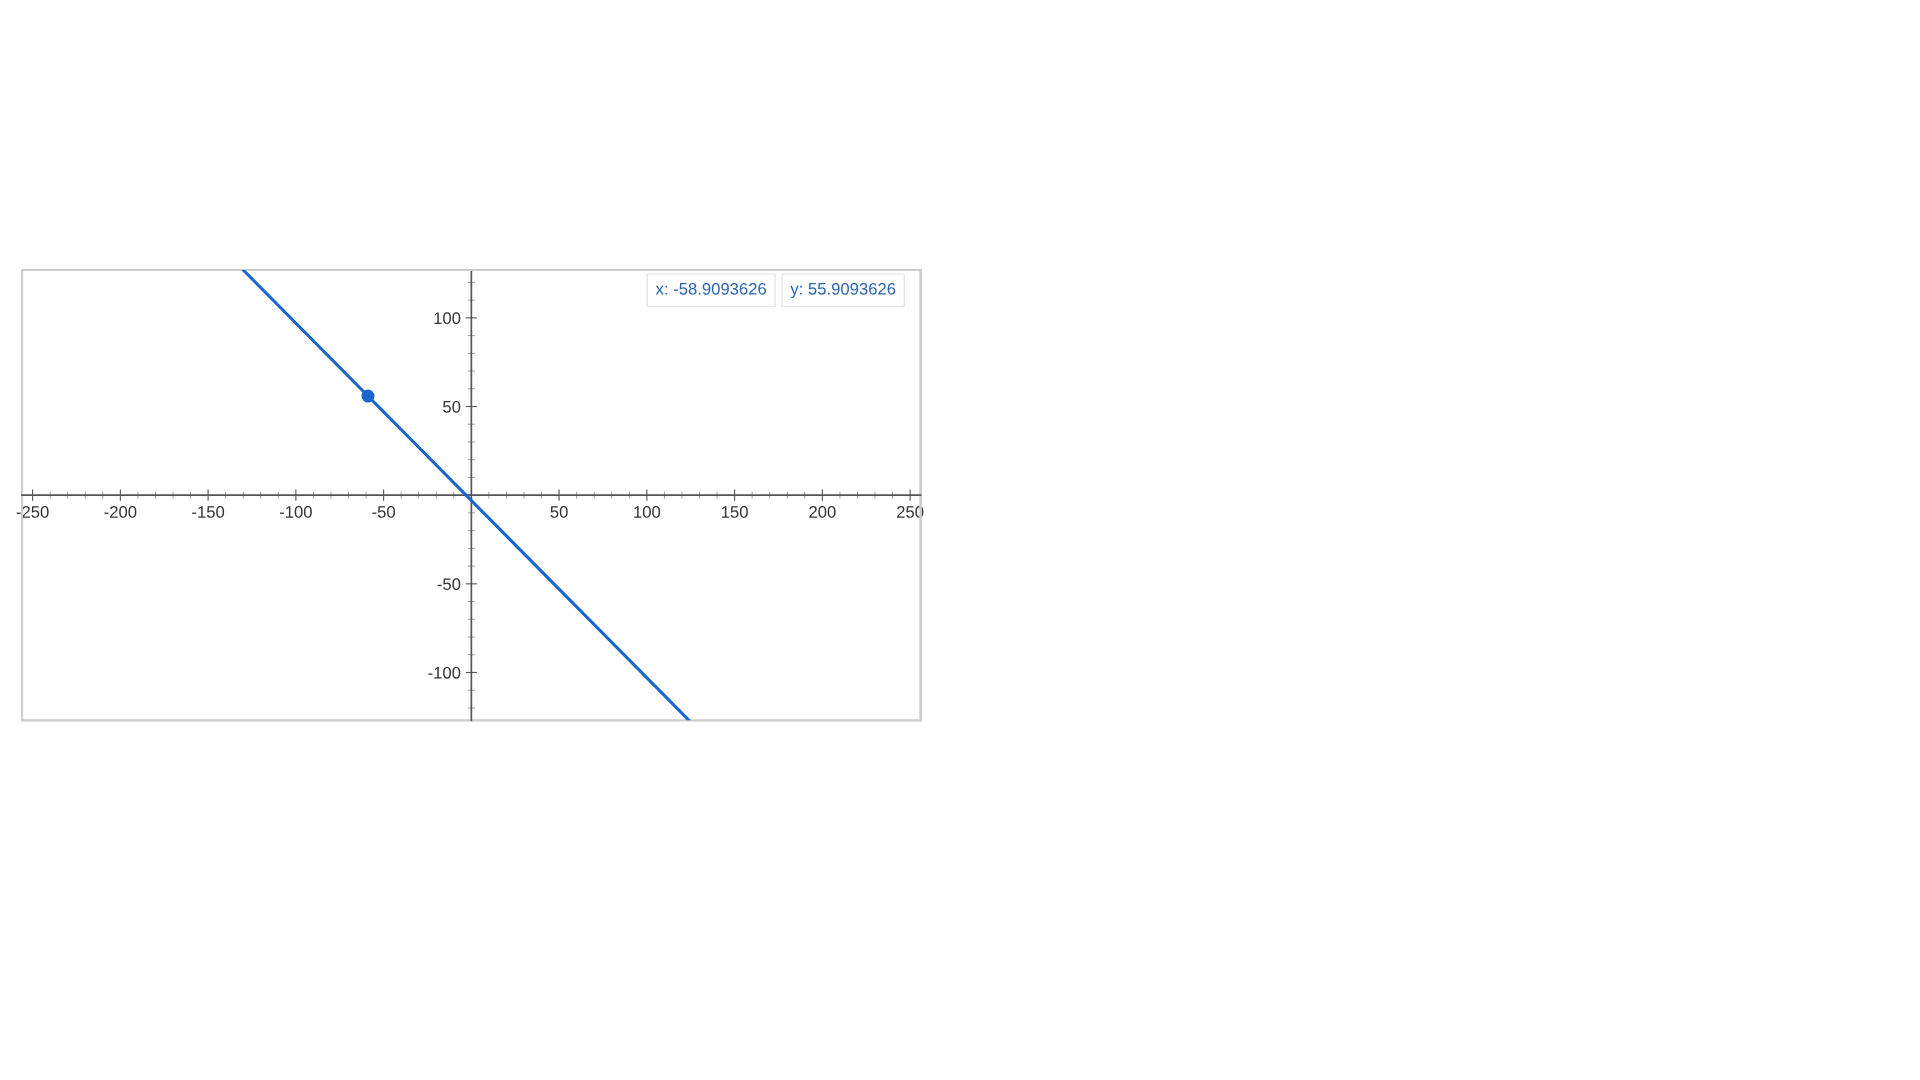  I want to click on x-tick-label: -250, so click(32, 512).